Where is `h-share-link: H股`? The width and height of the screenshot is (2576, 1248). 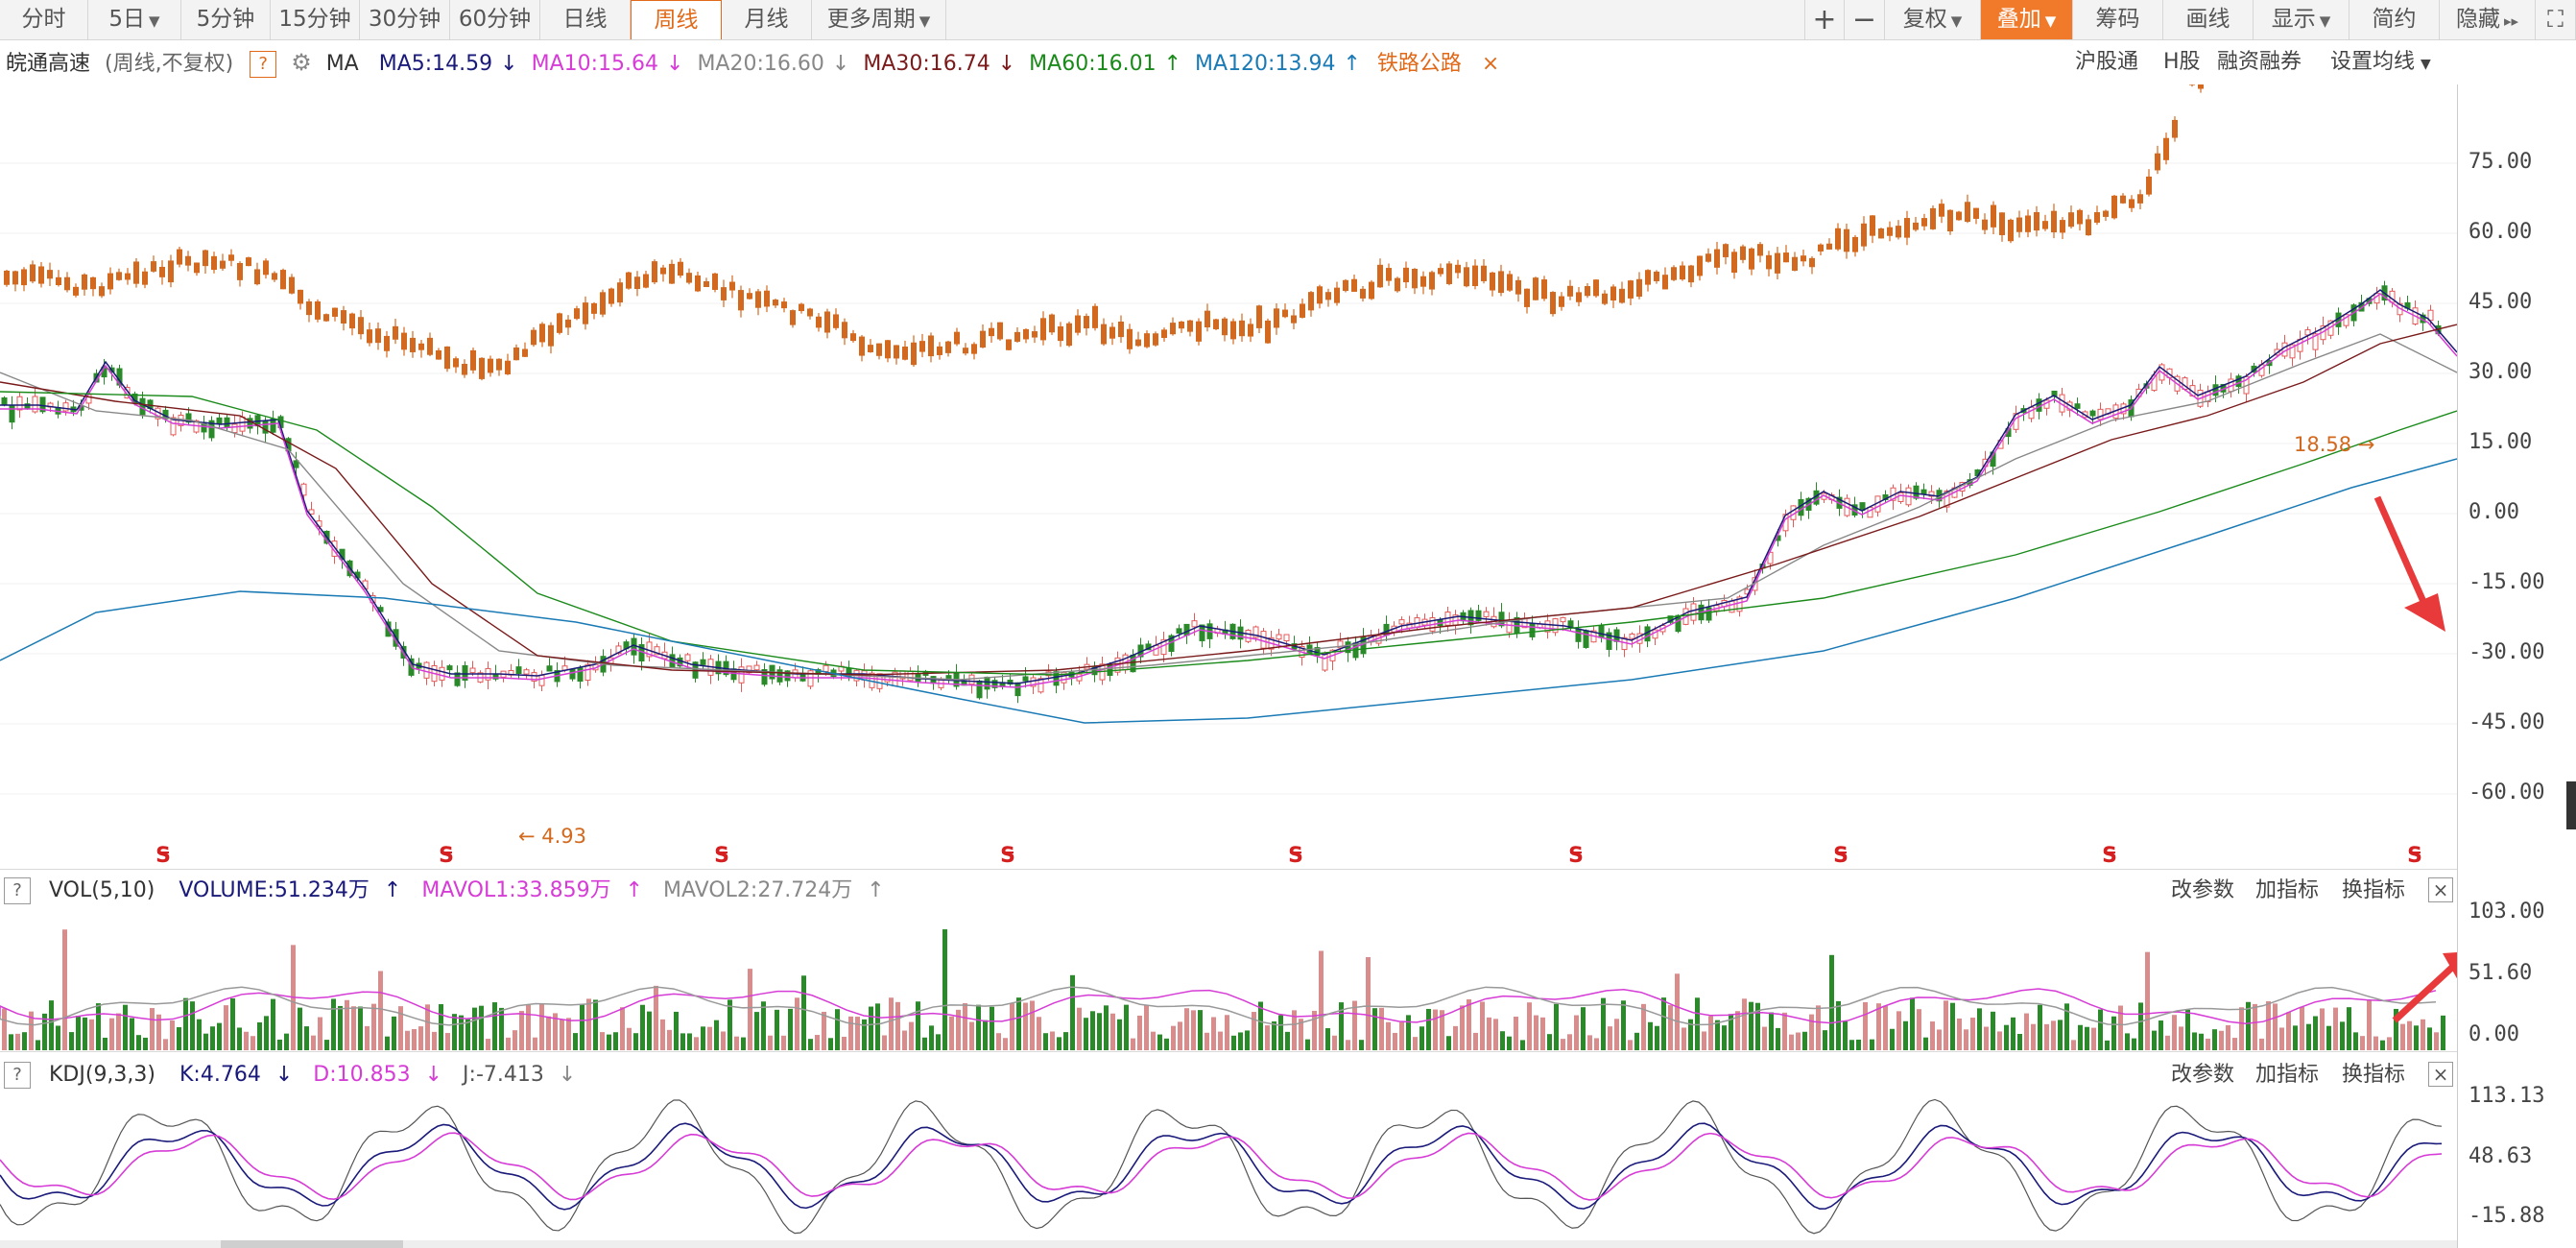 h-share-link: H股 is located at coordinates (2182, 62).